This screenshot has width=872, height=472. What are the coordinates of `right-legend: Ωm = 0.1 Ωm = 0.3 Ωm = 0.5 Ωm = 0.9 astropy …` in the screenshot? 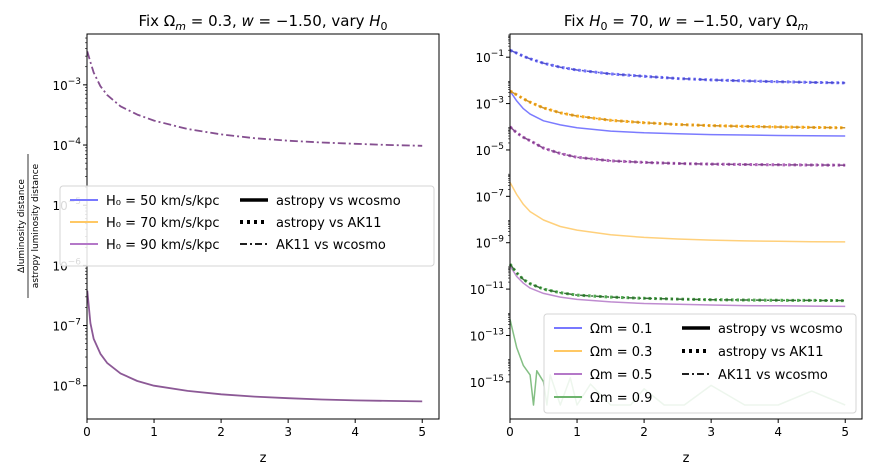 It's located at (700, 363).